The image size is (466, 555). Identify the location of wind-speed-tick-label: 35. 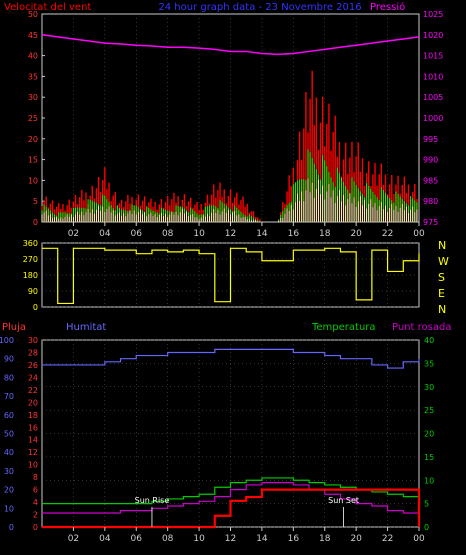
(33, 76).